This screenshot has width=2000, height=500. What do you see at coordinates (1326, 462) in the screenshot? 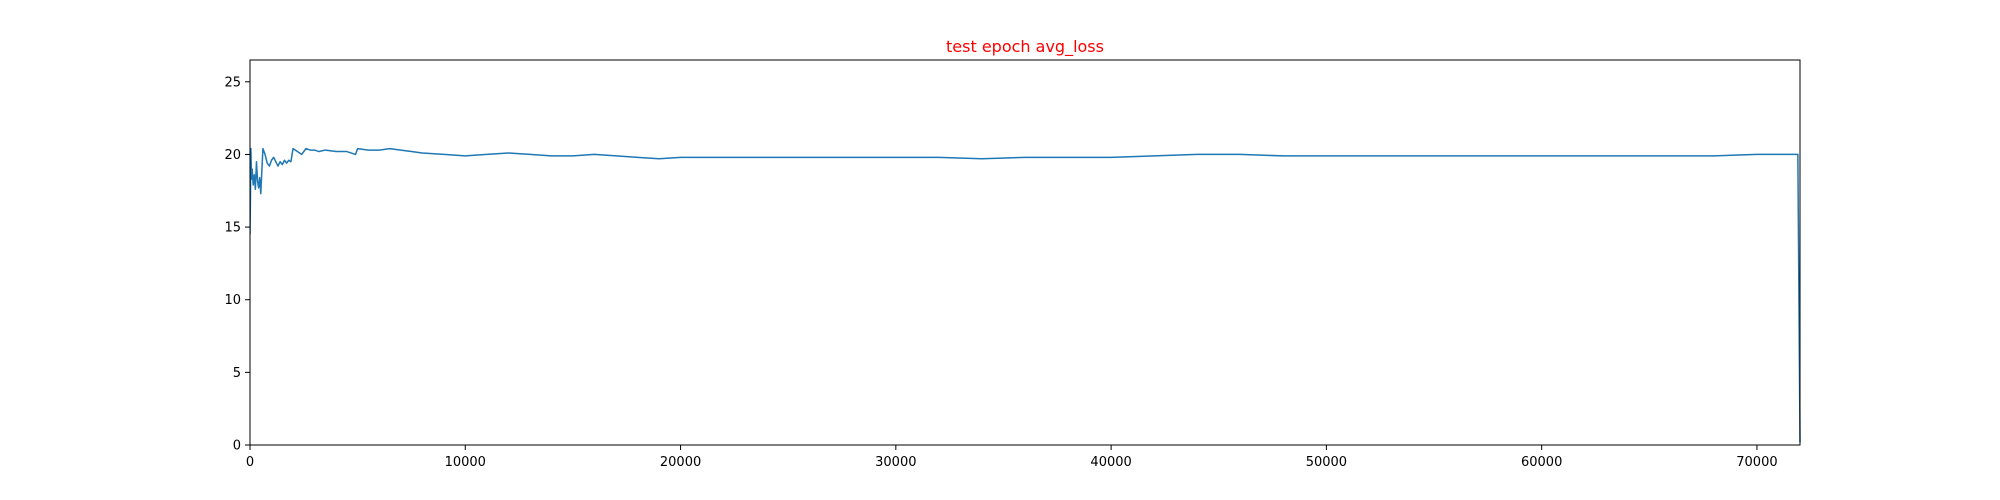
I see `x-tick-label: 50000` at bounding box center [1326, 462].